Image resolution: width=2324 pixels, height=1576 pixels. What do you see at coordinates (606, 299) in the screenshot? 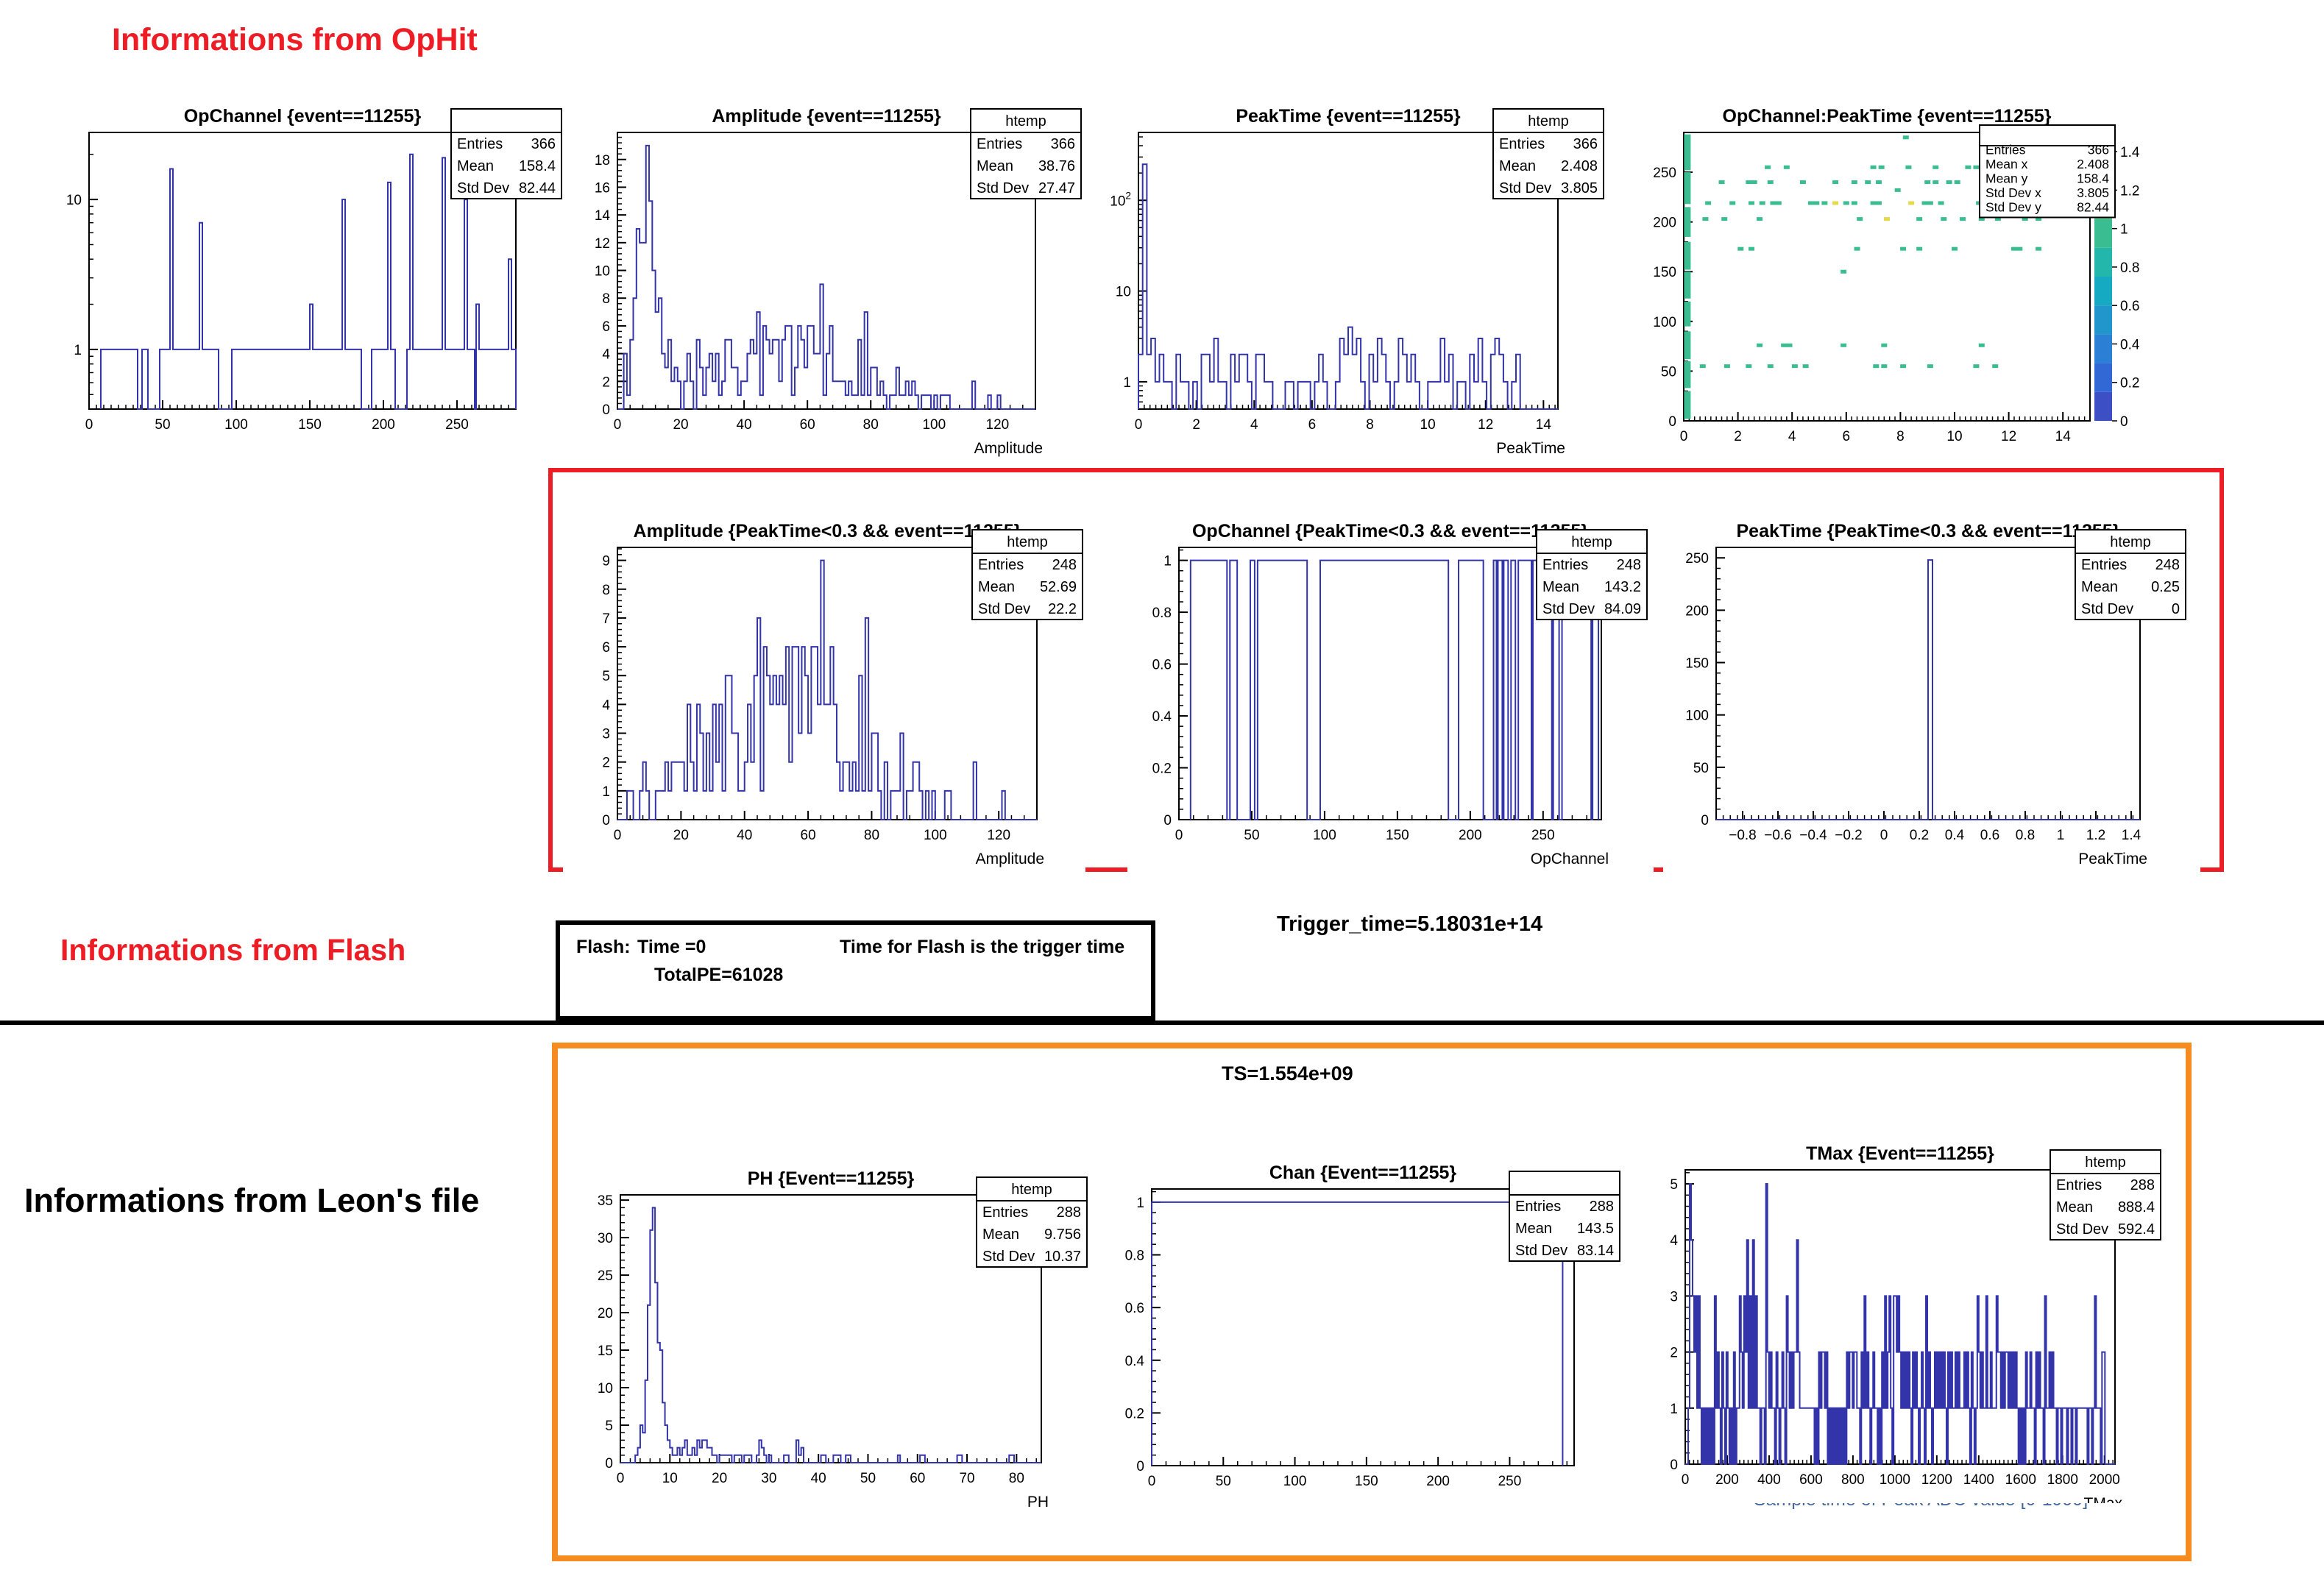
I see `svg-text: 8` at bounding box center [606, 299].